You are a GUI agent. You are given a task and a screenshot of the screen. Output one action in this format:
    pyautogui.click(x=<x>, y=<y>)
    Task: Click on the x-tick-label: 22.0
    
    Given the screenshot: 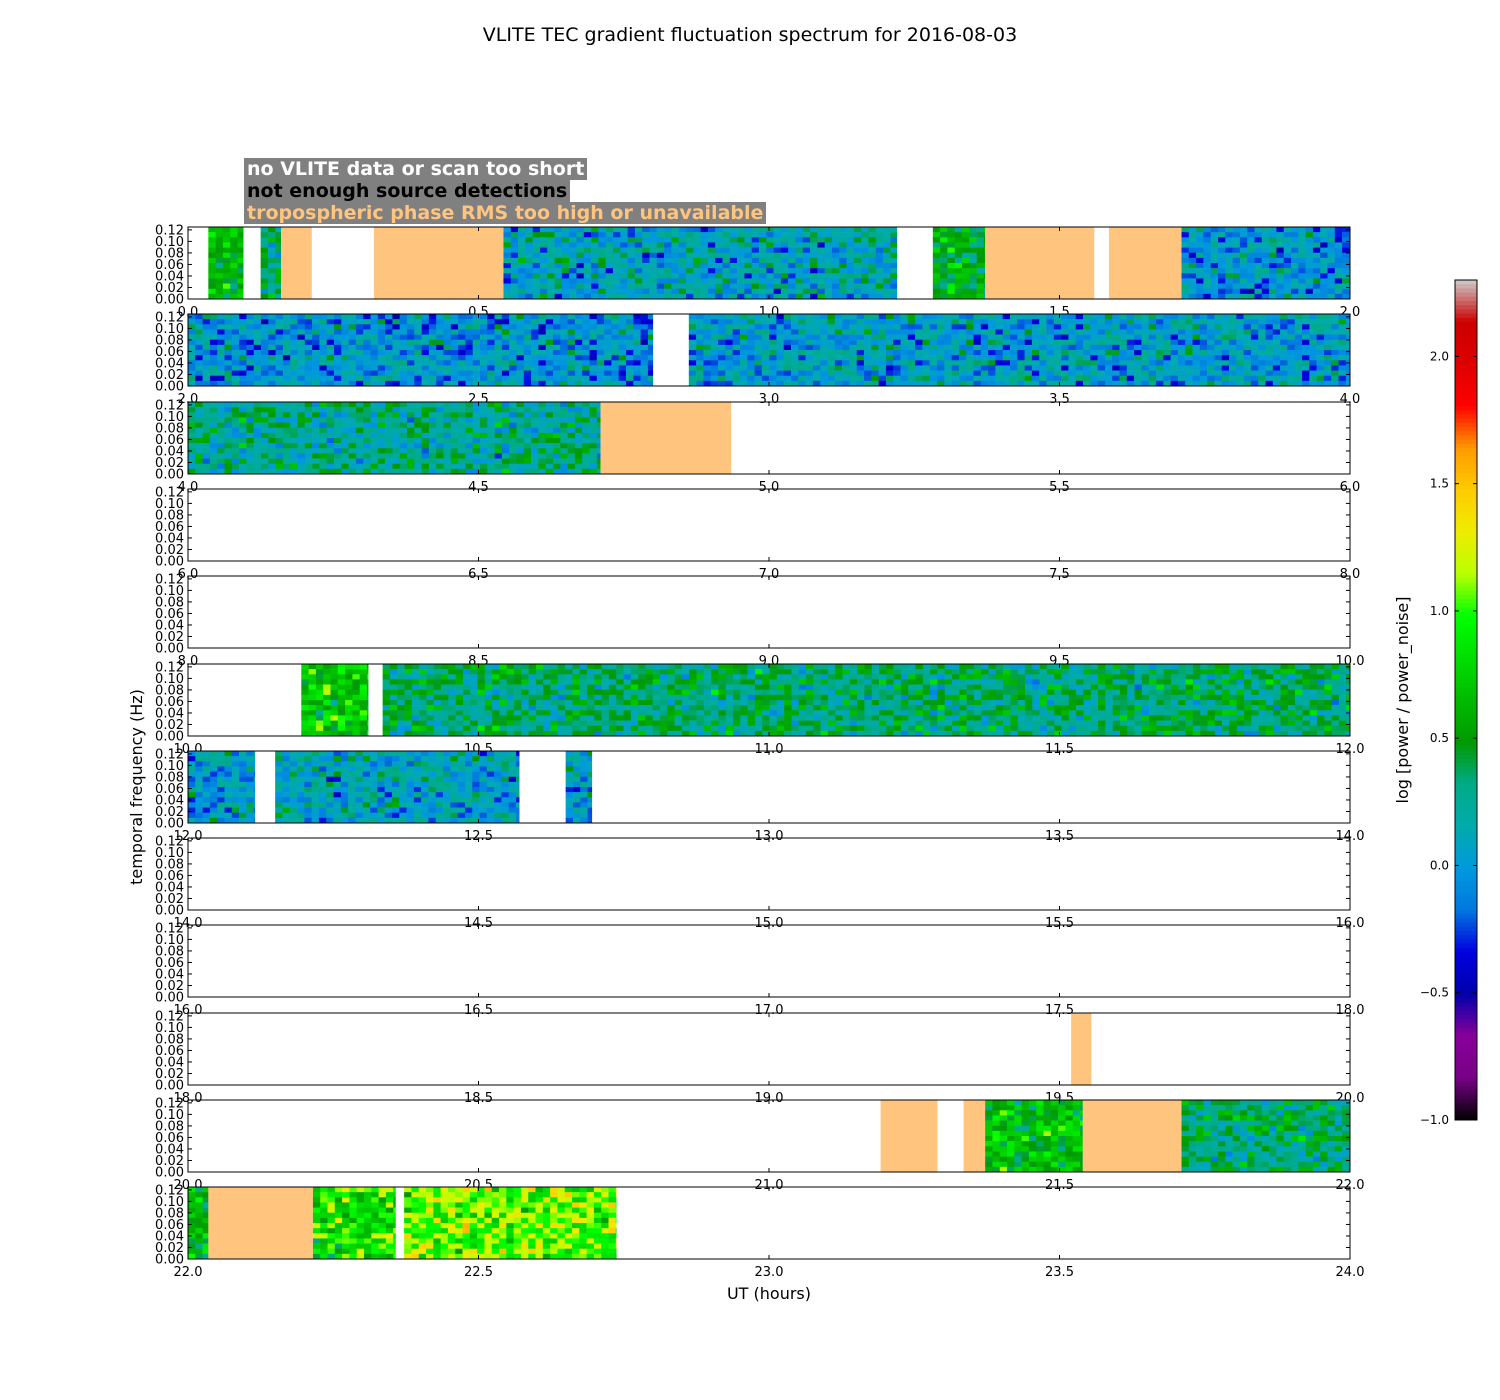 What is the action you would take?
    pyautogui.click(x=1350, y=1185)
    